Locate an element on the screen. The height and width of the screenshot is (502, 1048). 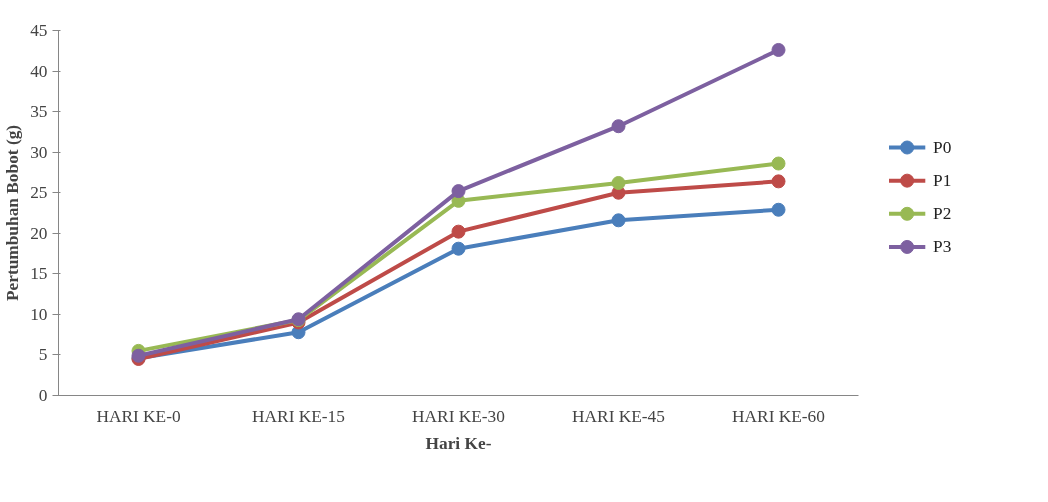
y-tick-label: 35 is located at coordinates (39, 112).